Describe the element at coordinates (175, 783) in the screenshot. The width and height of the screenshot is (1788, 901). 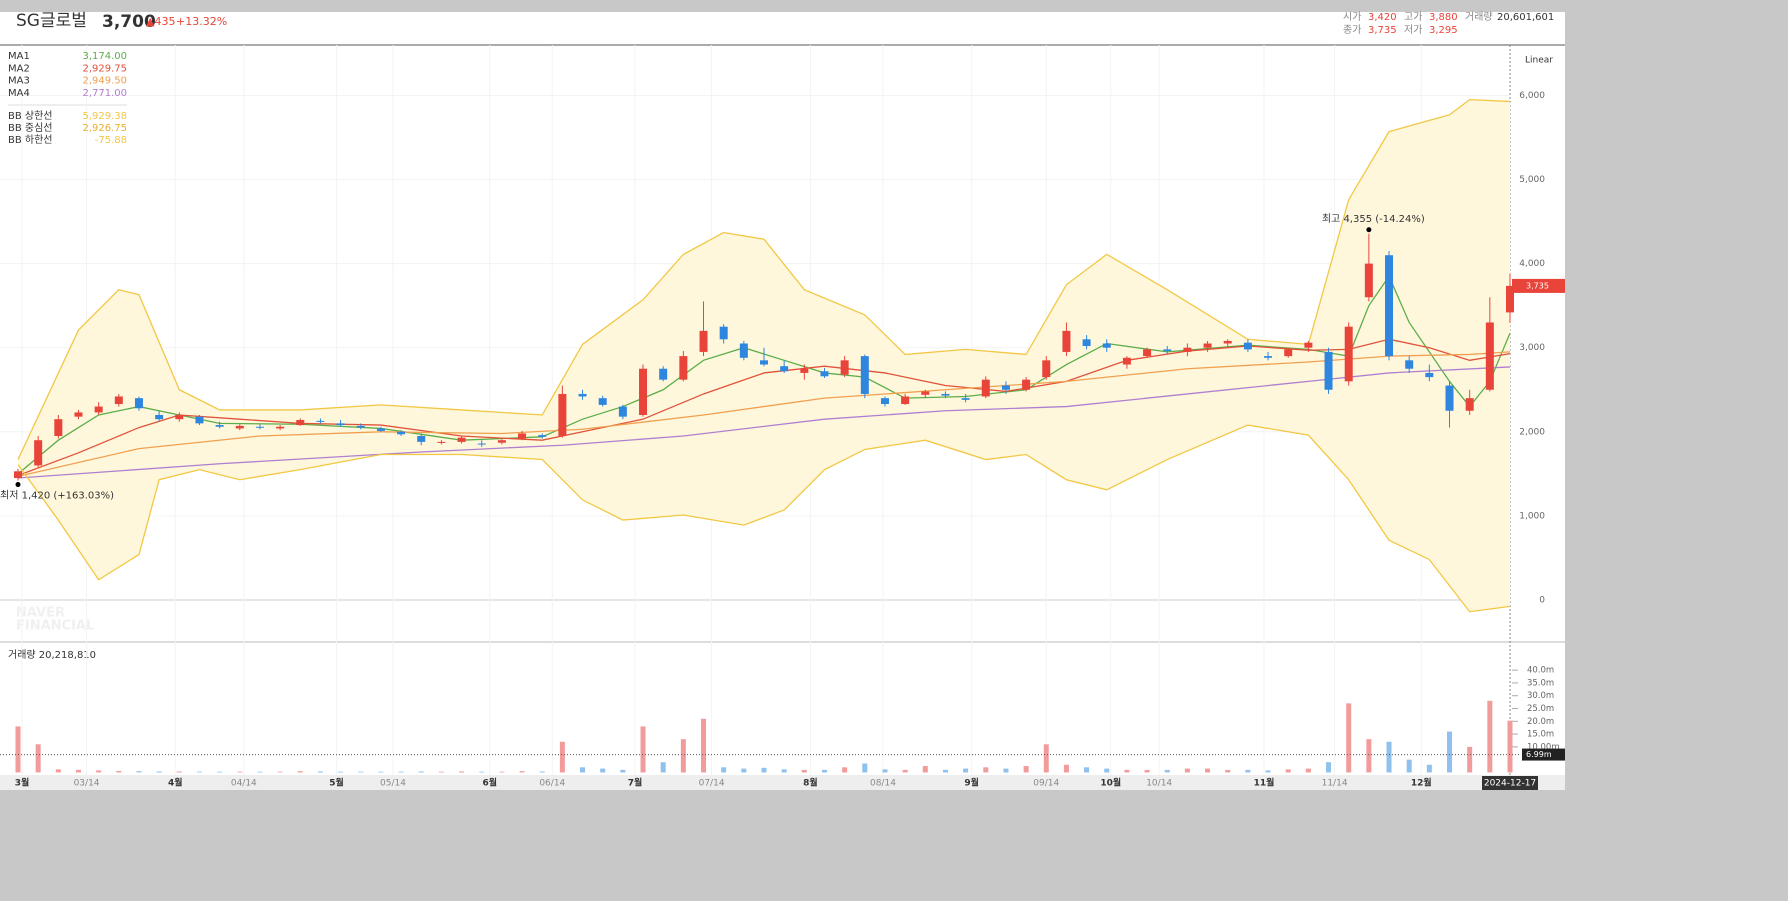
I see `x-tick-label: 4월` at that location.